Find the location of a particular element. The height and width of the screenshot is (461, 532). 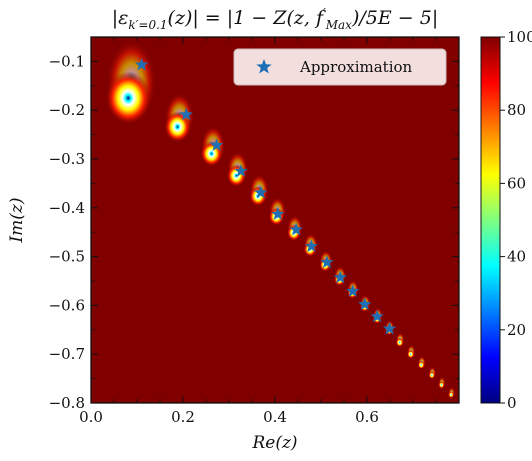

colorbar-tick-label: 0 is located at coordinates (512, 403).